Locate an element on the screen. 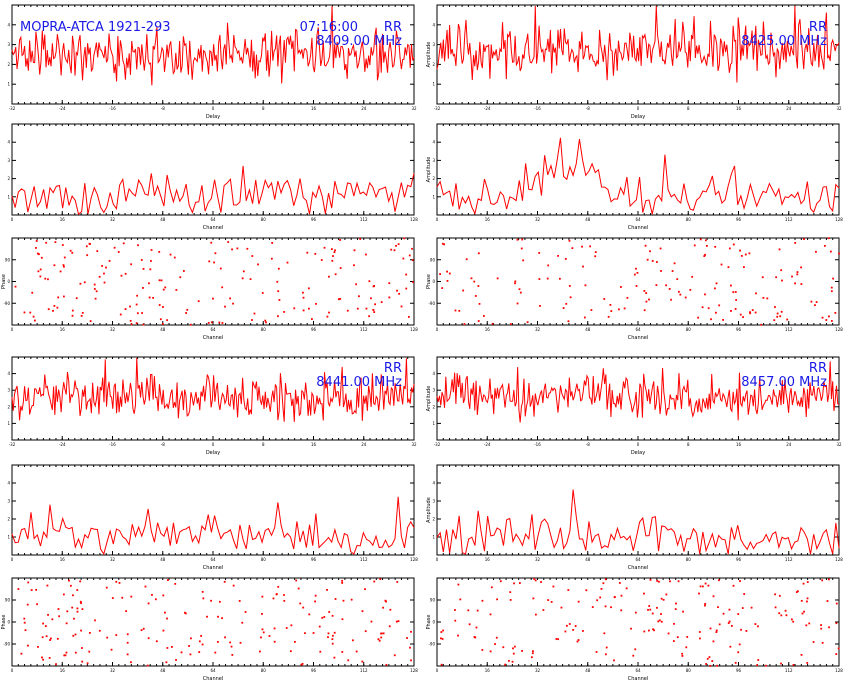  x-tick-label: -24 is located at coordinates (487, 108).